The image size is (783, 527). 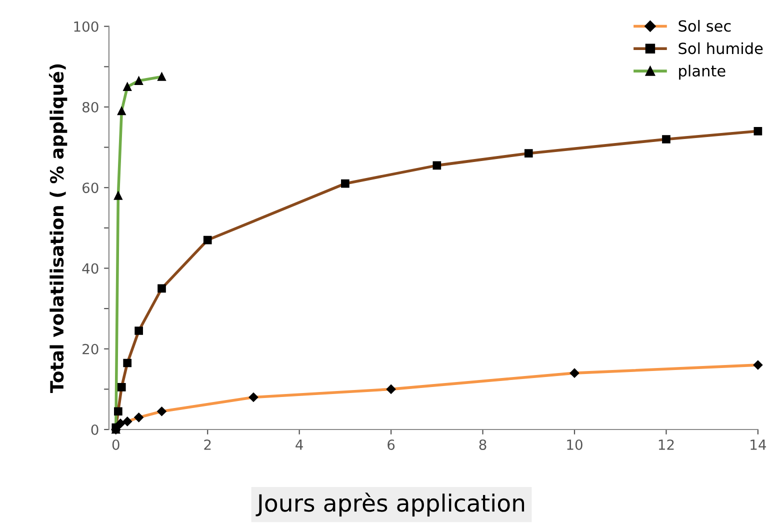 I want to click on y-tick-label: 20, so click(x=90, y=349).